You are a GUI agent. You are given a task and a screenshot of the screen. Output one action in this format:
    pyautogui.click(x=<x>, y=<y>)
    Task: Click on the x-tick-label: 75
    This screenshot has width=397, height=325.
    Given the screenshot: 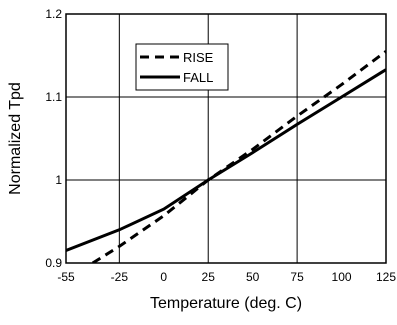 What is the action you would take?
    pyautogui.click(x=297, y=277)
    